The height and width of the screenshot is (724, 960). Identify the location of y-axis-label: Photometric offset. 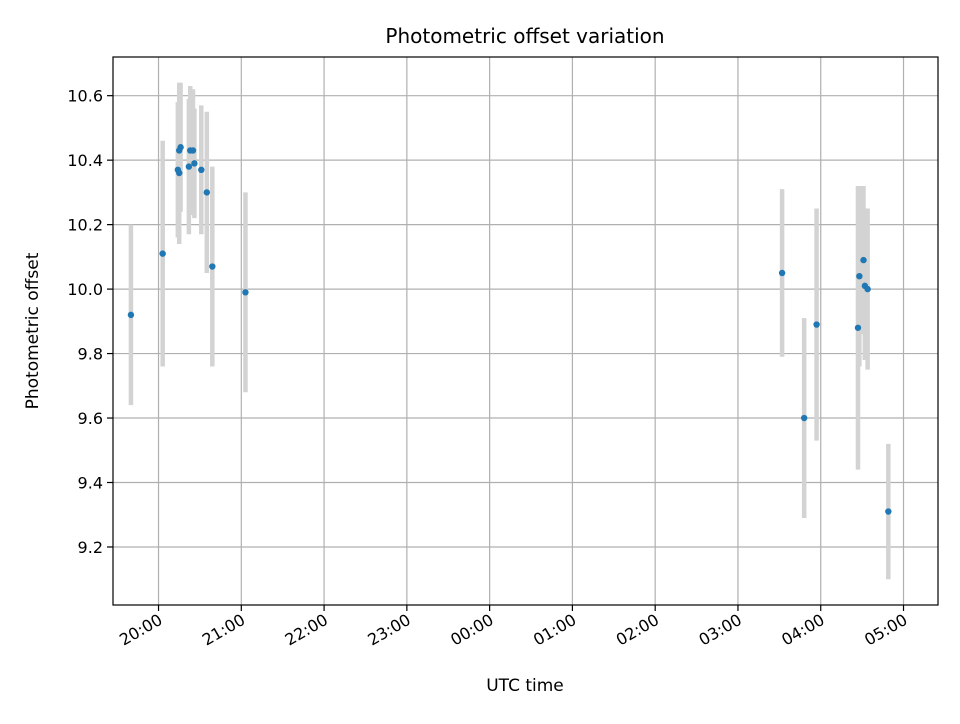
(33, 330).